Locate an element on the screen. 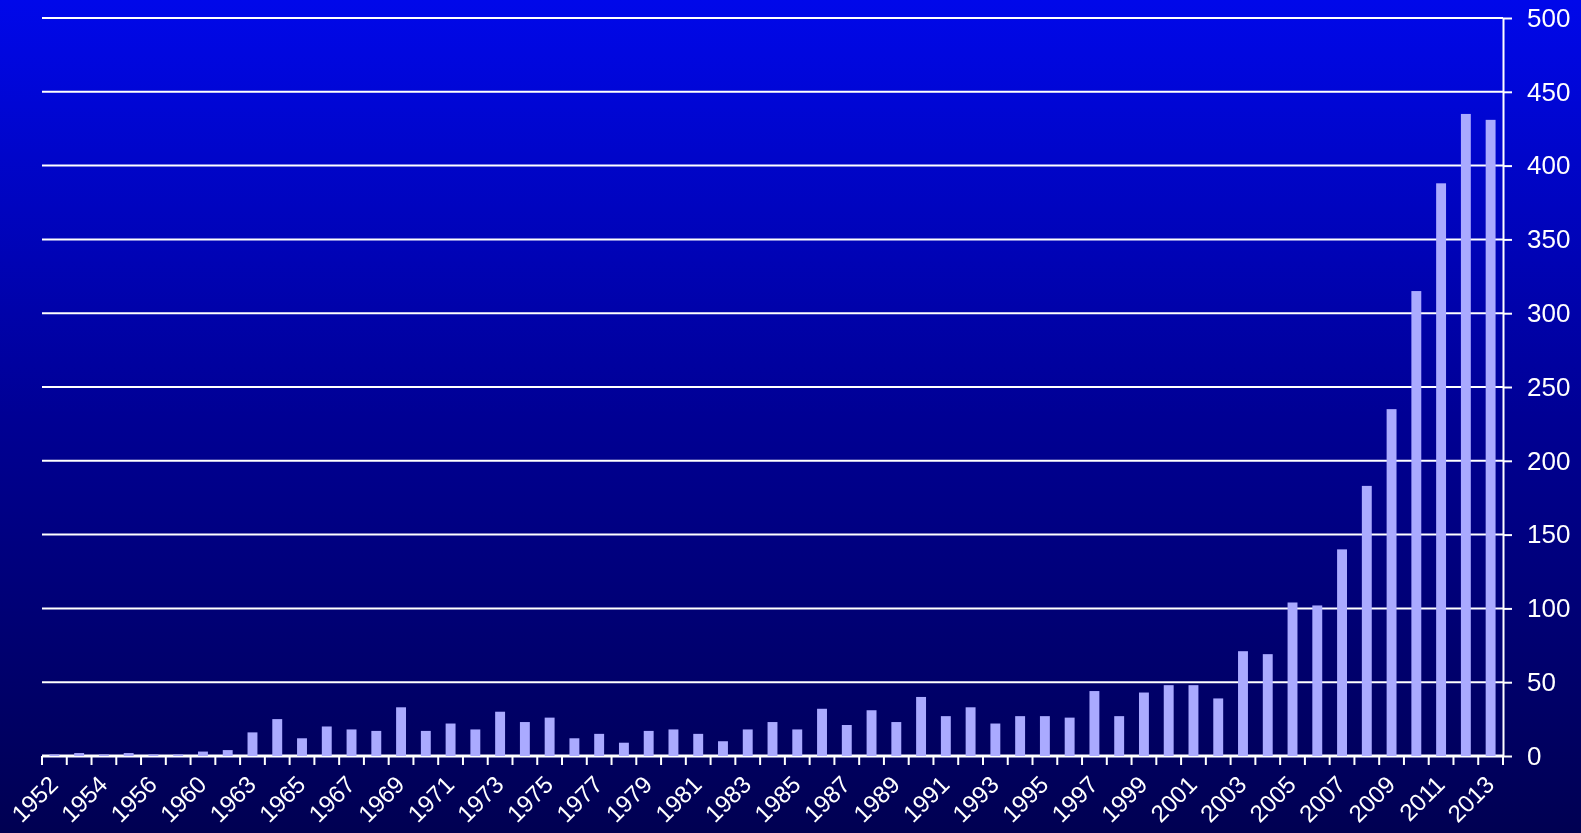  y-tick-label: 400 is located at coordinates (1549, 165).